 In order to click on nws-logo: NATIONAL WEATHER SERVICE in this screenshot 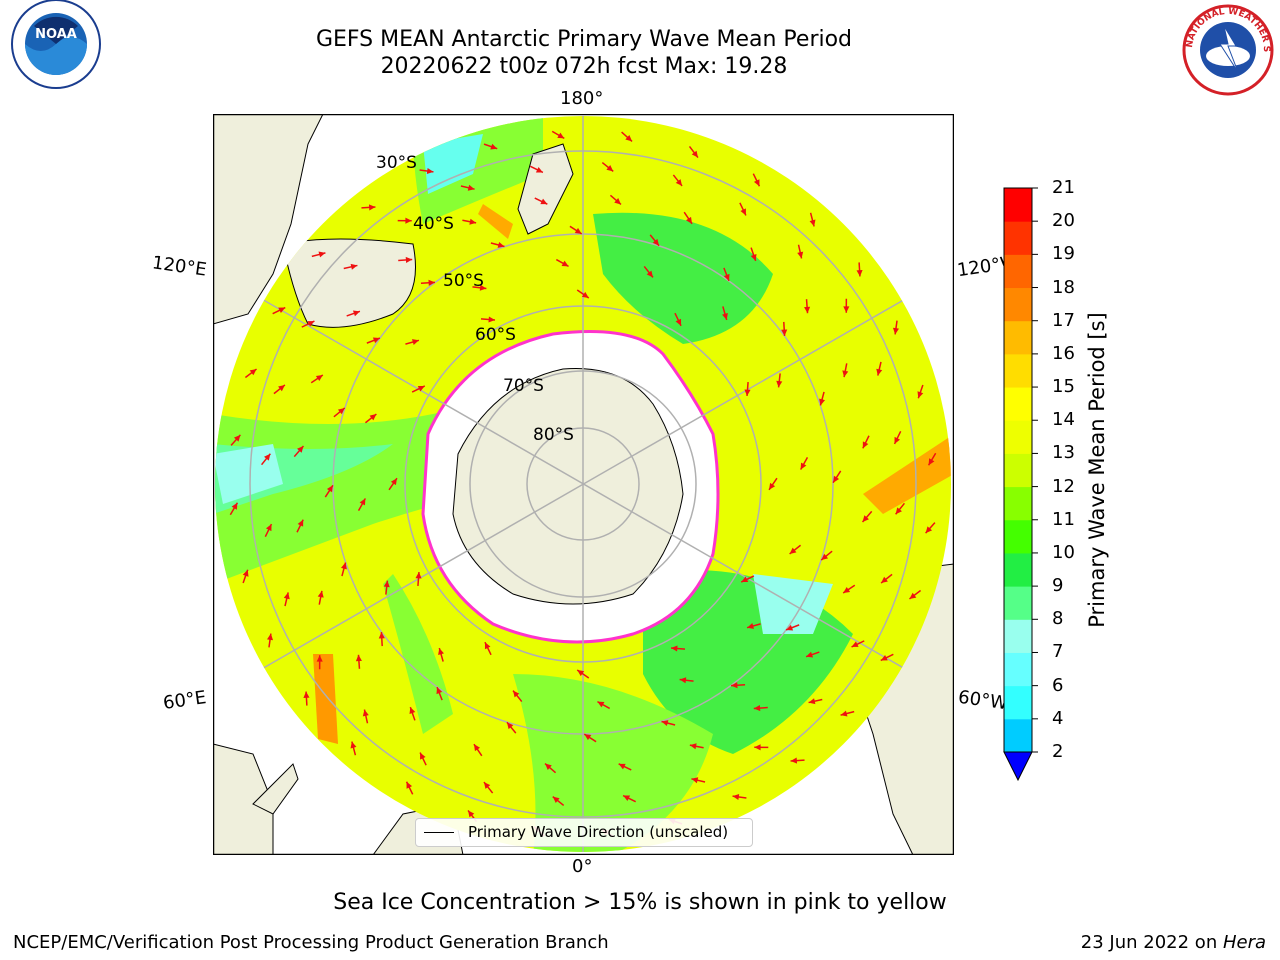, I will do `click(1225, 48)`.